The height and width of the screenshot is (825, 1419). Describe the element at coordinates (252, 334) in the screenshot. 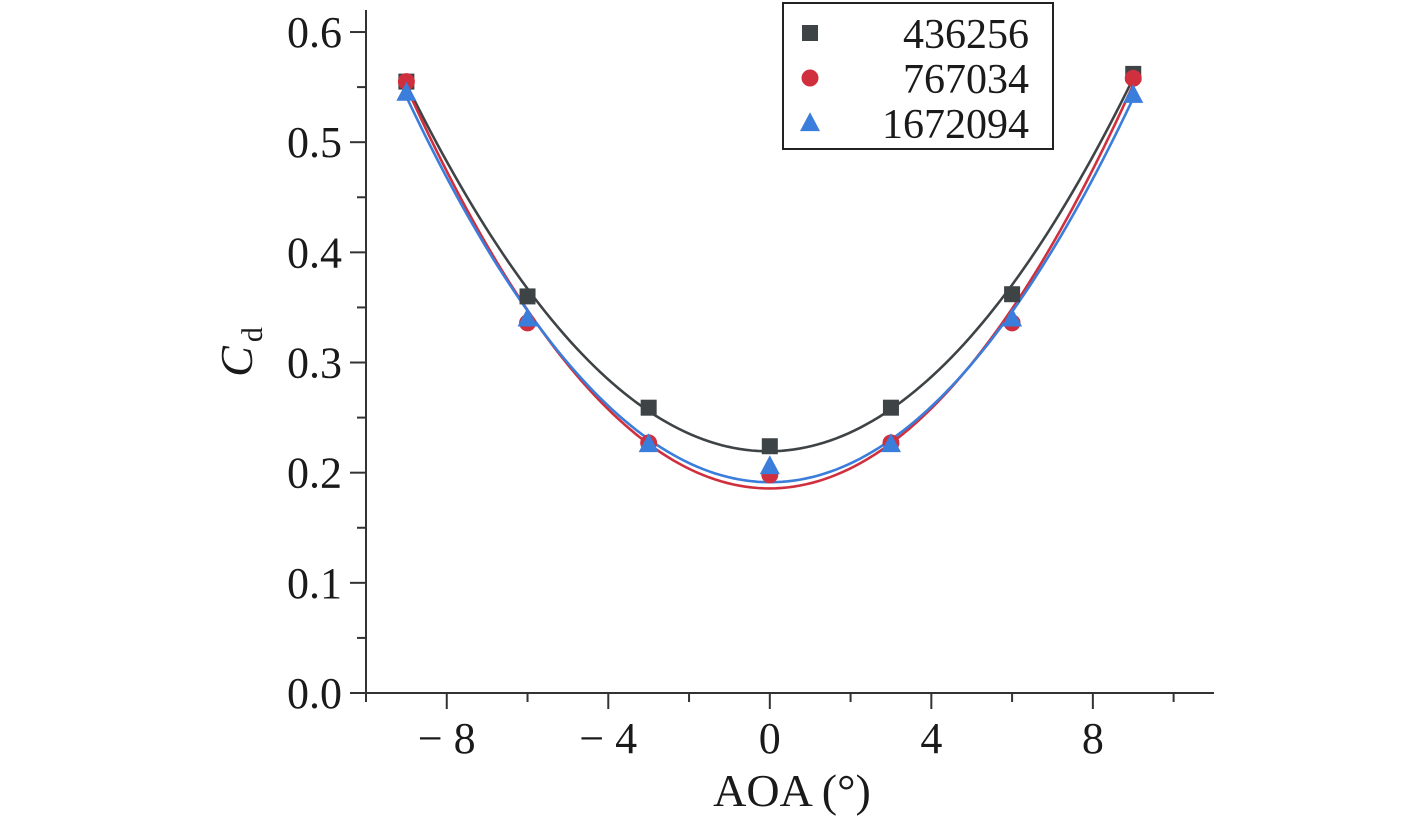

I see `y-axis-title-subscript: d` at that location.